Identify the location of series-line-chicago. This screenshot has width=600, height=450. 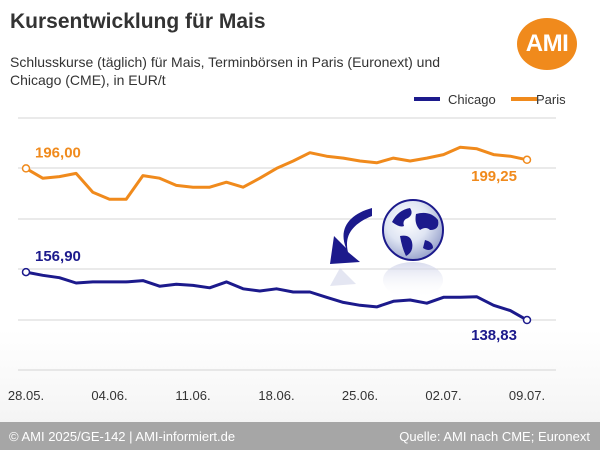
(276, 296).